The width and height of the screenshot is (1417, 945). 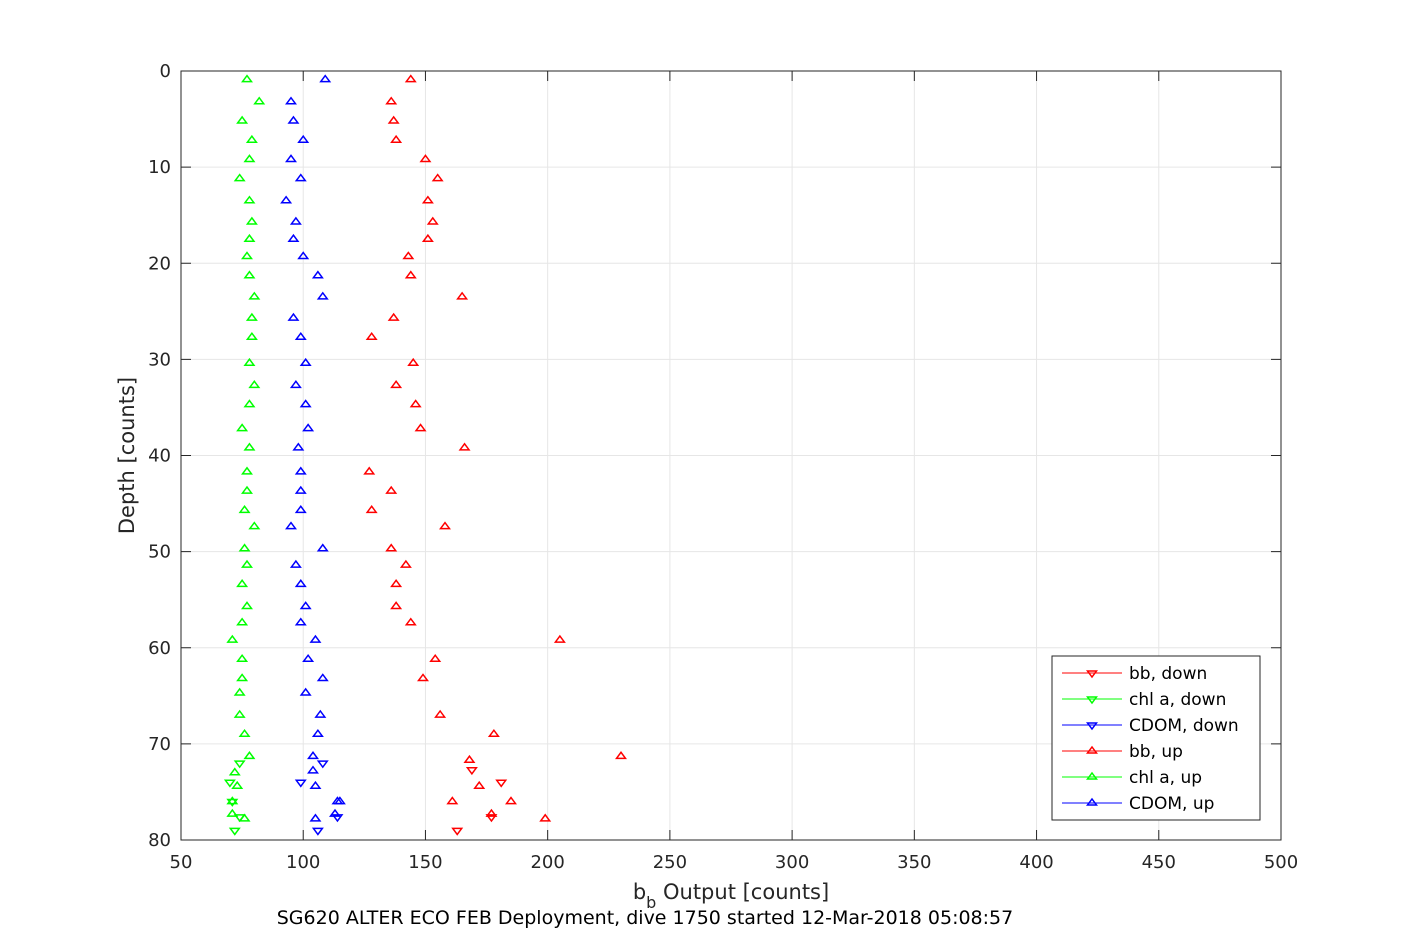 I want to click on legend-label: CDOM, down, so click(x=1184, y=726).